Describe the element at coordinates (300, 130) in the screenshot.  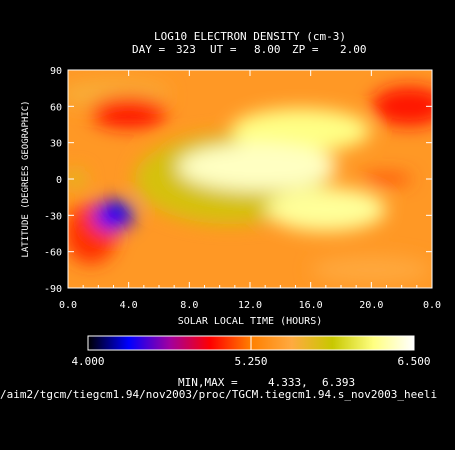
I see `heat-crest-north-lobe` at that location.